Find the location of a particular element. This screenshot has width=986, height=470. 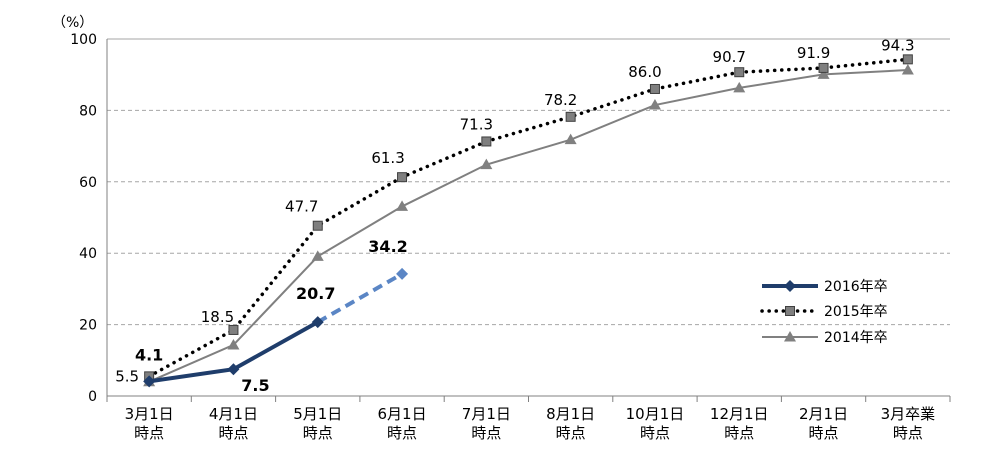

data-label-2016: 4.1 is located at coordinates (149, 354).